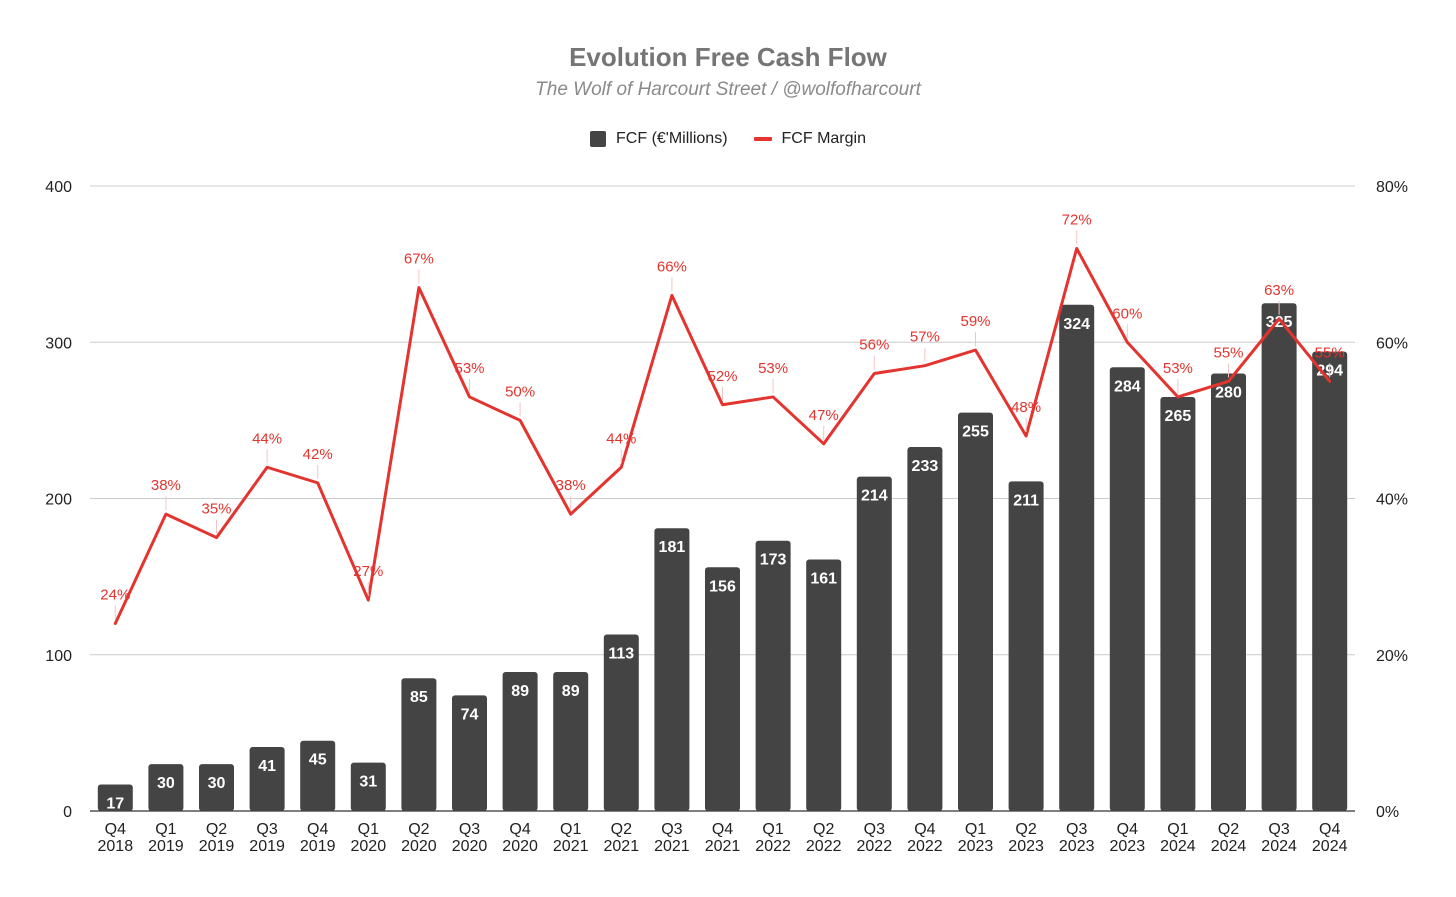  What do you see at coordinates (823, 138) in the screenshot?
I see `legend-label-margin: FCF Margin` at bounding box center [823, 138].